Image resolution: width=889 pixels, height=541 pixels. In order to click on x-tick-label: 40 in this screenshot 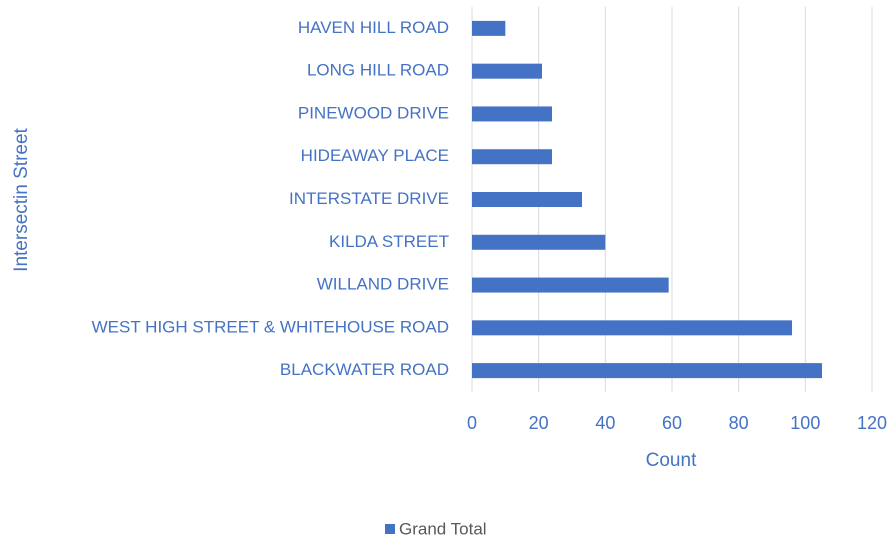, I will do `click(605, 423)`.